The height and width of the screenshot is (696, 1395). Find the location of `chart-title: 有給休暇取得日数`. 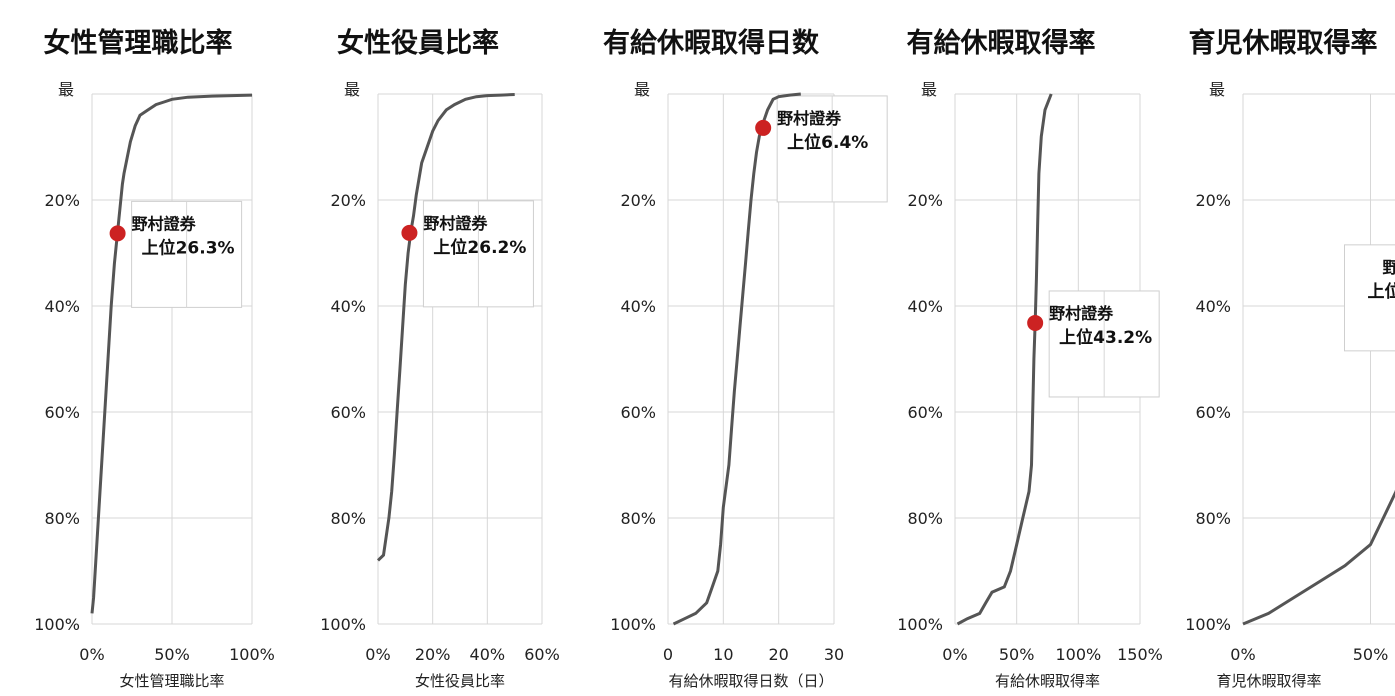

chart-title: 有給休暇取得日数 is located at coordinates (711, 43).